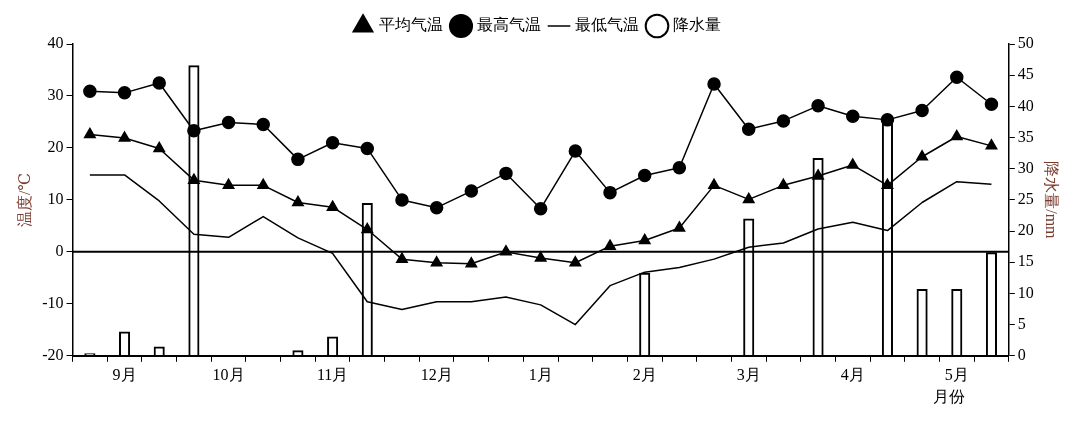 The height and width of the screenshot is (421, 1076). I want to click on x-tick-label: 5月, so click(956, 374).